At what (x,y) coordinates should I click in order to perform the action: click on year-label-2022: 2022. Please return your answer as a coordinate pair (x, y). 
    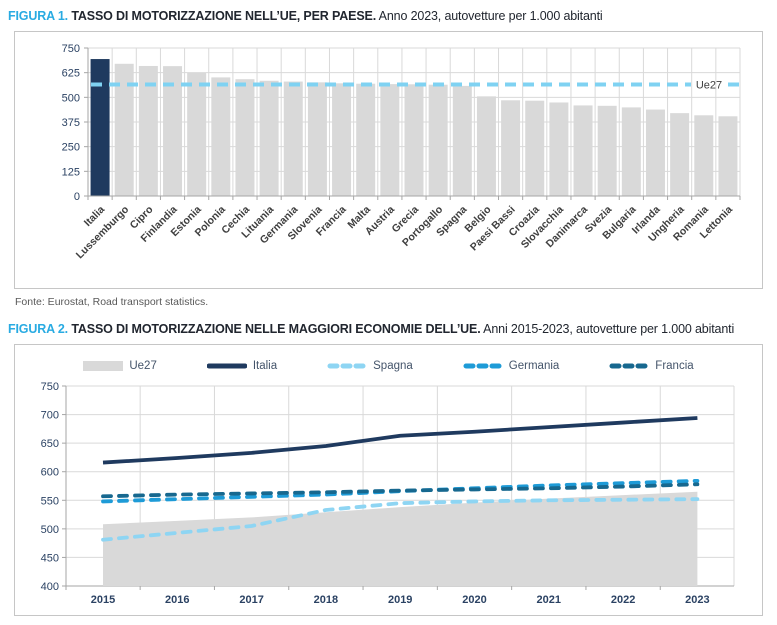
    Looking at the image, I should click on (623, 600).